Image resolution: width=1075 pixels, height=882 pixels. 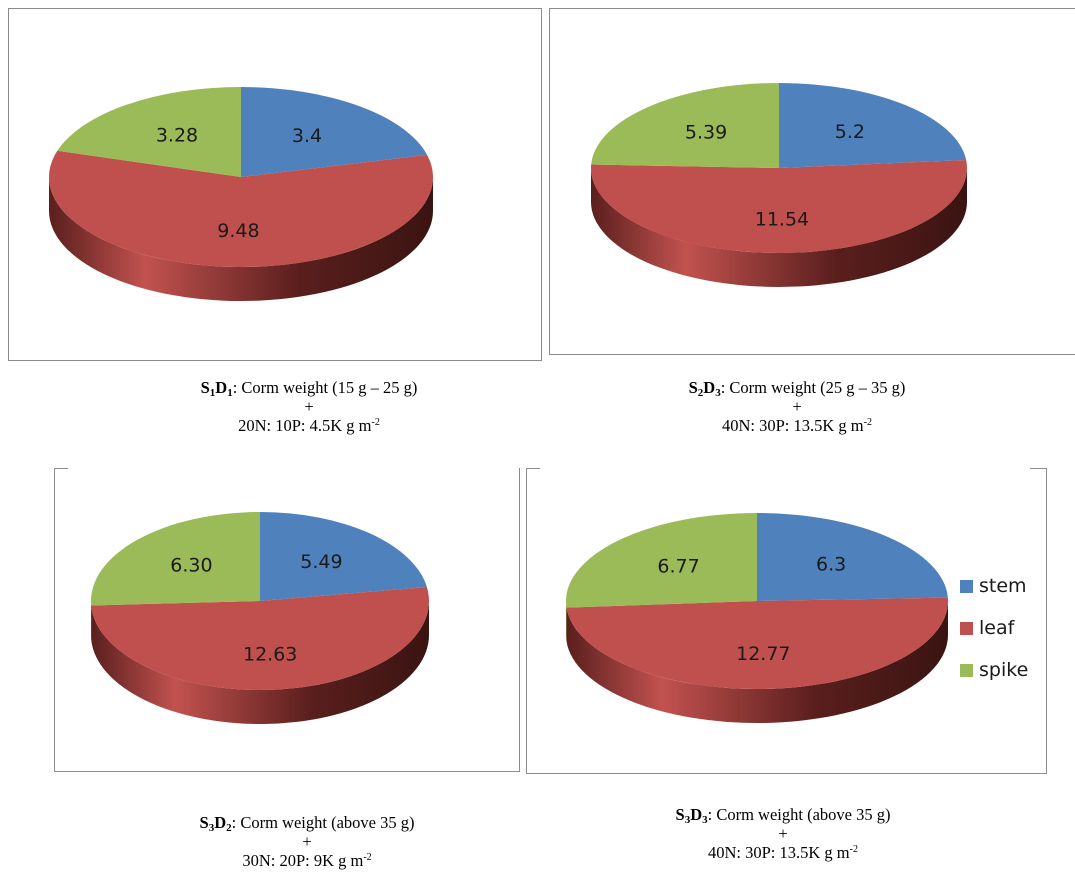 I want to click on caption-line1: S3D2: Corm weight (above 35 g), so click(x=307, y=823).